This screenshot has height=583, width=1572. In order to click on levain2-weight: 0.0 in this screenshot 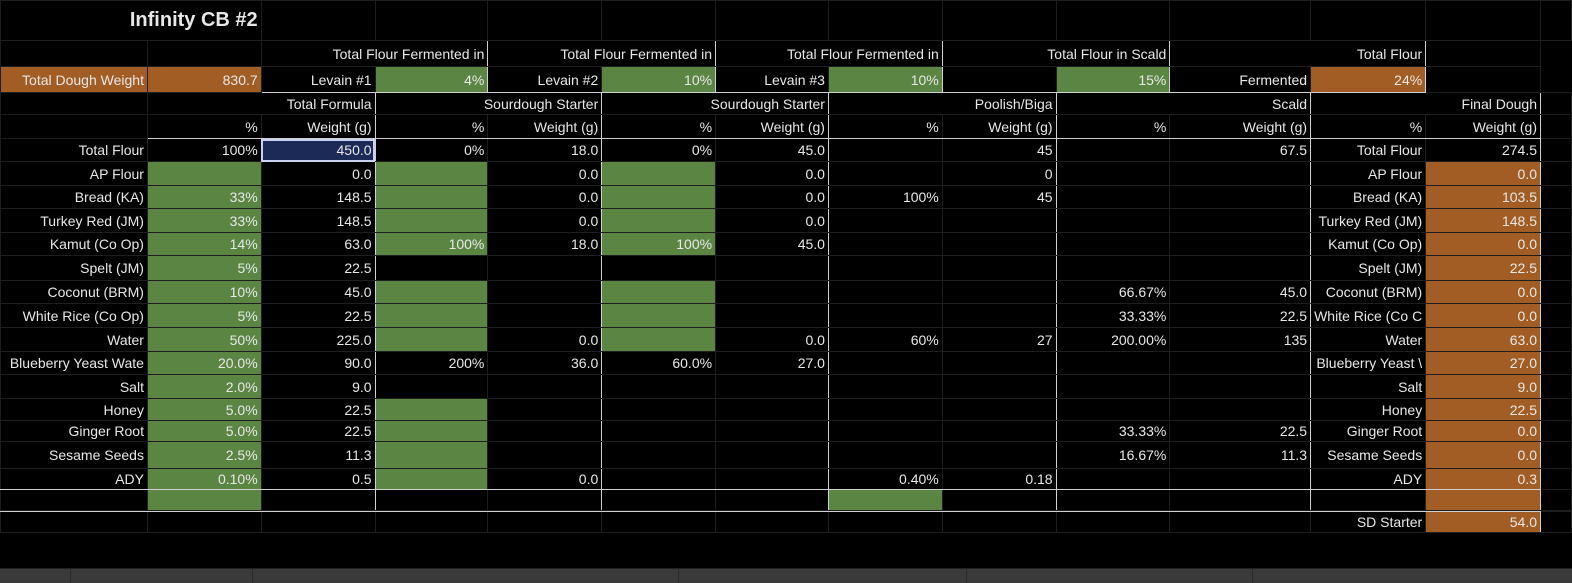, I will do `click(772, 197)`.